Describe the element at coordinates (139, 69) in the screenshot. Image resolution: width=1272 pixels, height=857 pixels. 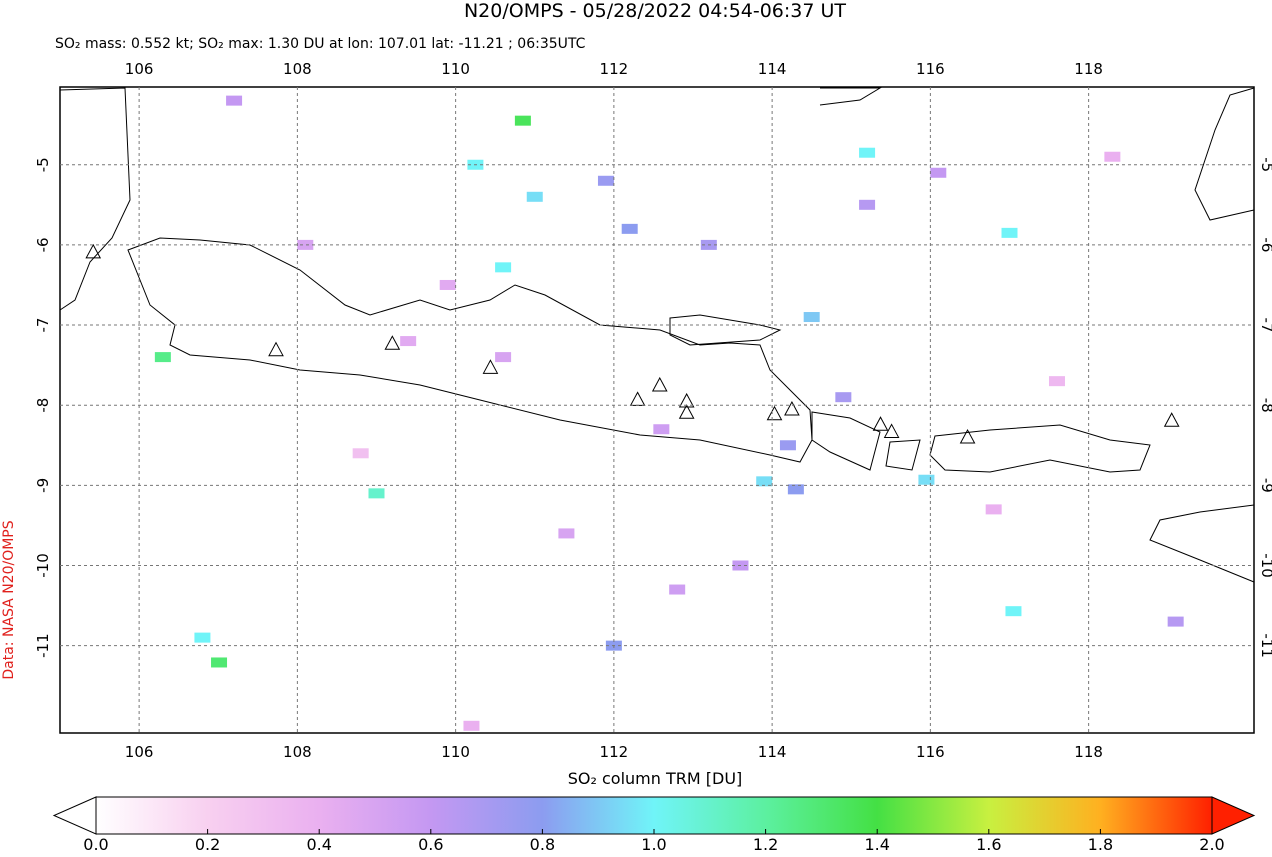
I see `x-tick-label-top: 106` at that location.